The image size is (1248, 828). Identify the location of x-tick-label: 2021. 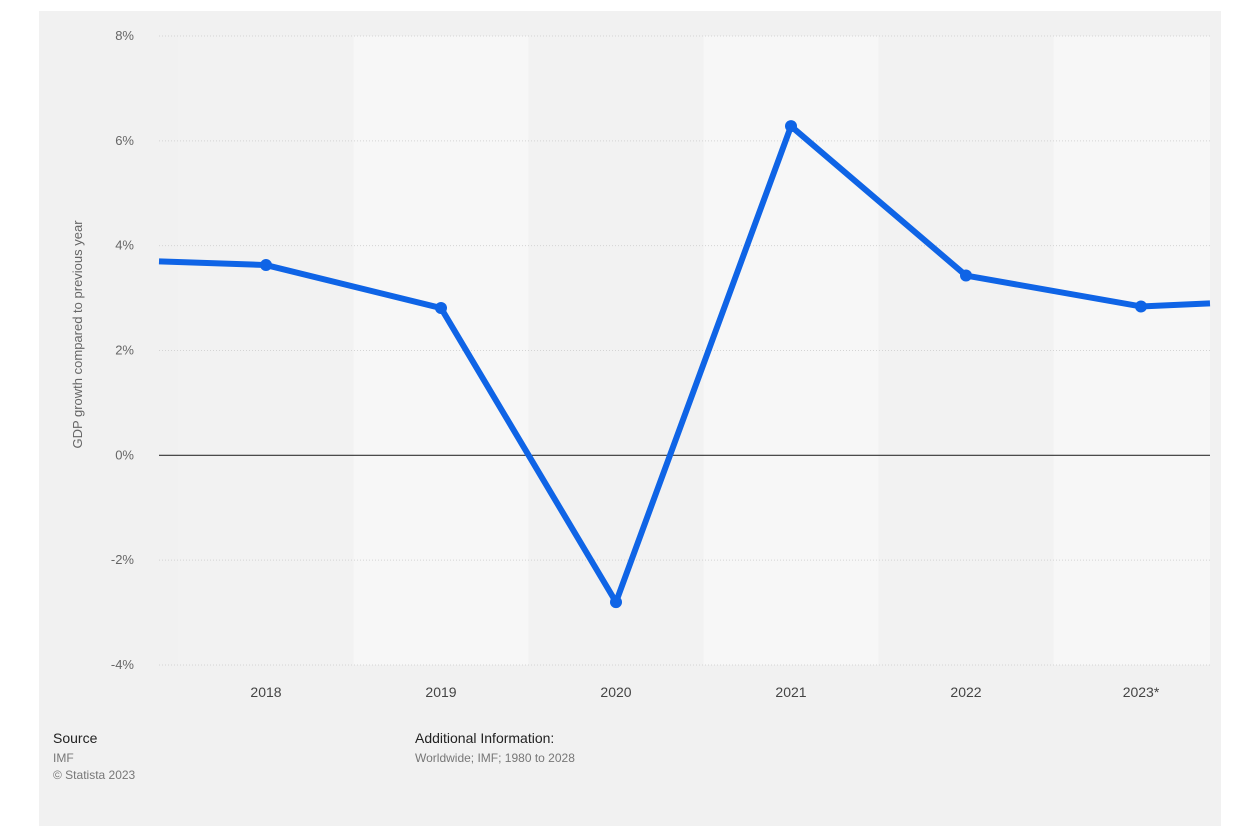
(790, 692).